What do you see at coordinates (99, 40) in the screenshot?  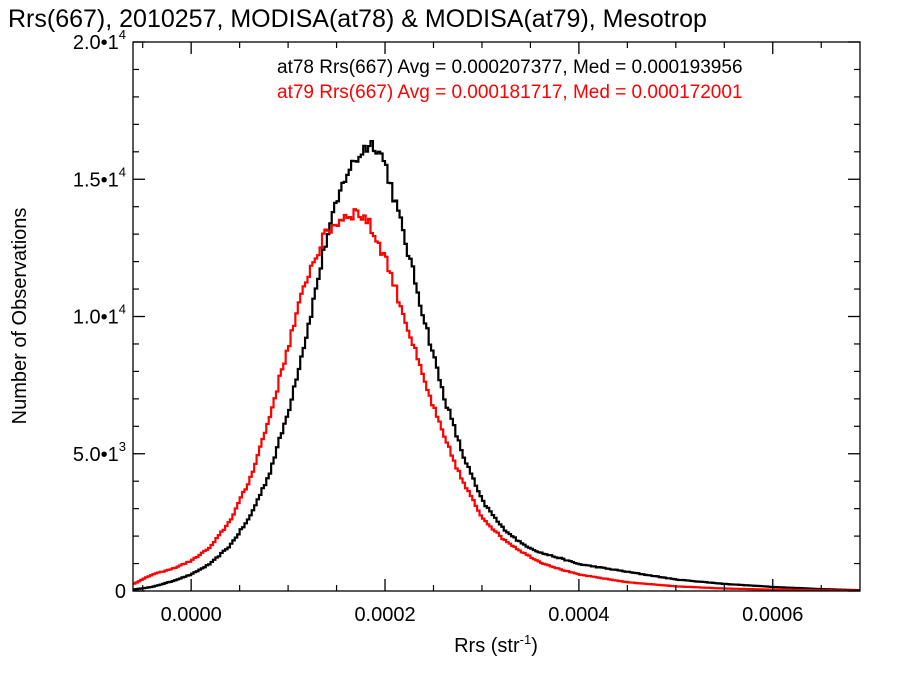 I see `y-tick-label: 2.0•14` at bounding box center [99, 40].